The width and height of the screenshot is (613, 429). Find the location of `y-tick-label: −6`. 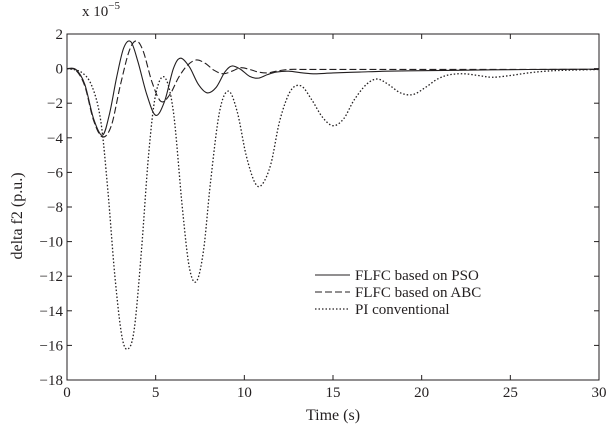

y-tick-label: −6 is located at coordinates (55, 173).